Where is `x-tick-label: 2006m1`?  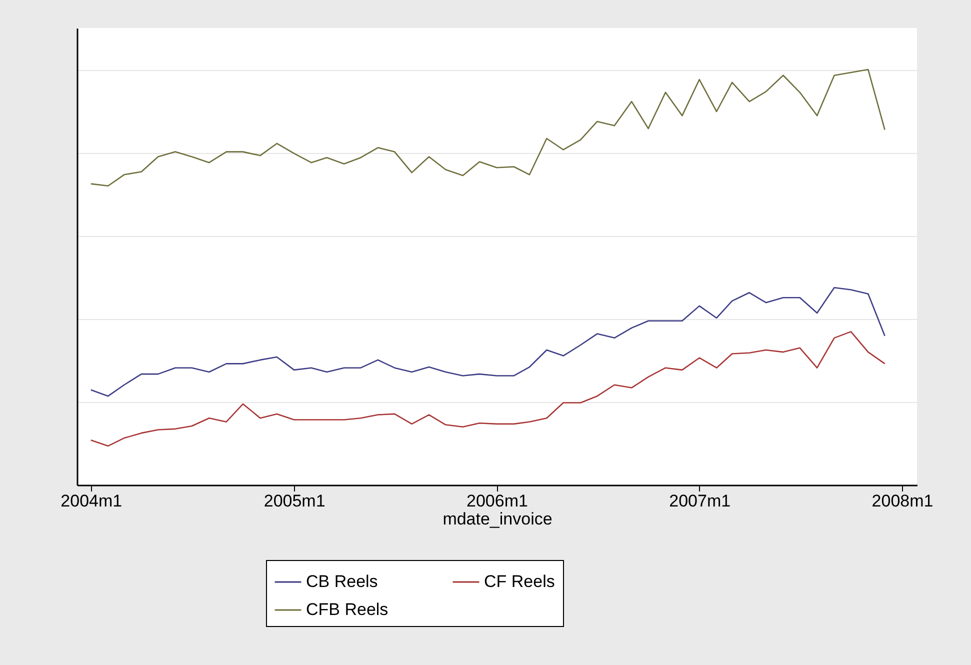
x-tick-label: 2006m1 is located at coordinates (497, 501).